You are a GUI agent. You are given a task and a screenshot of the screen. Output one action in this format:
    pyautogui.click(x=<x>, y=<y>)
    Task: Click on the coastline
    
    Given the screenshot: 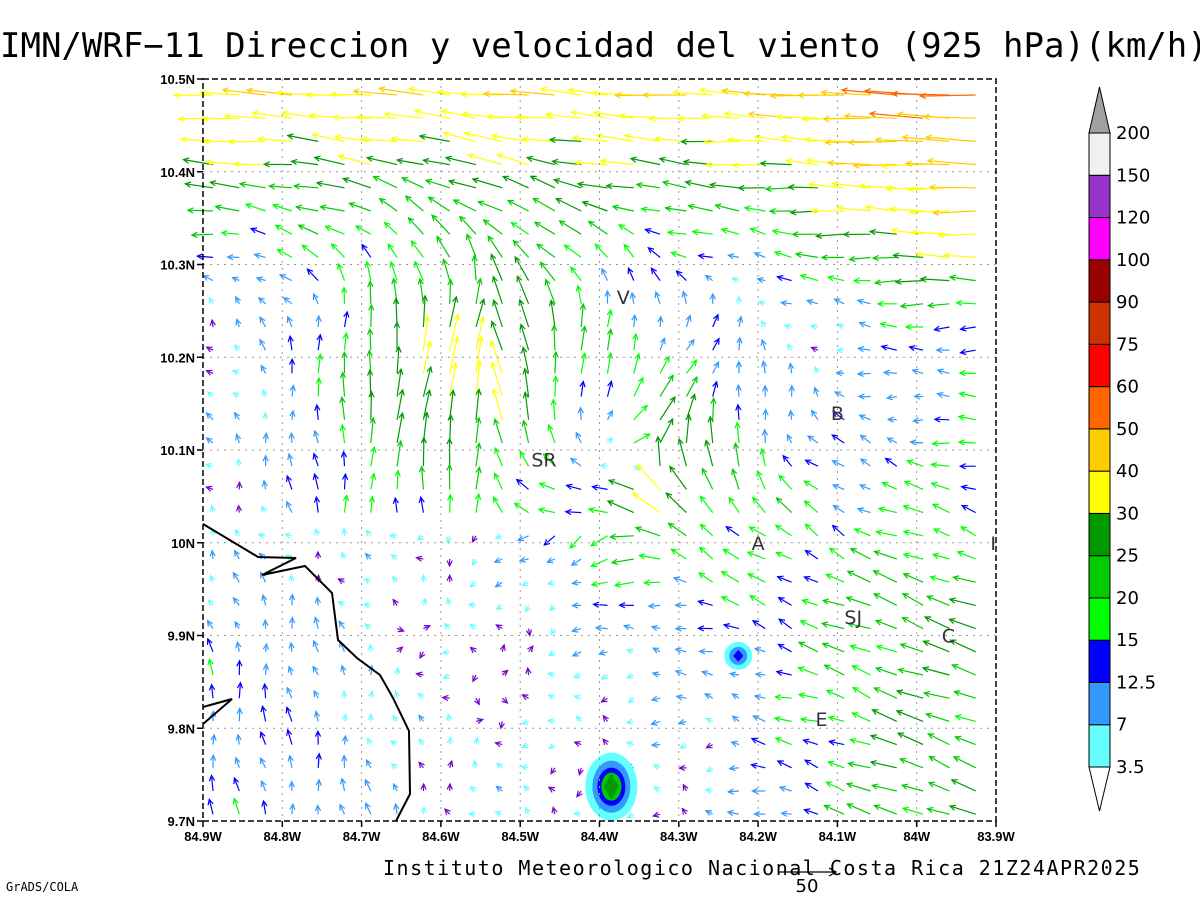 What is the action you would take?
    pyautogui.click(x=307, y=672)
    